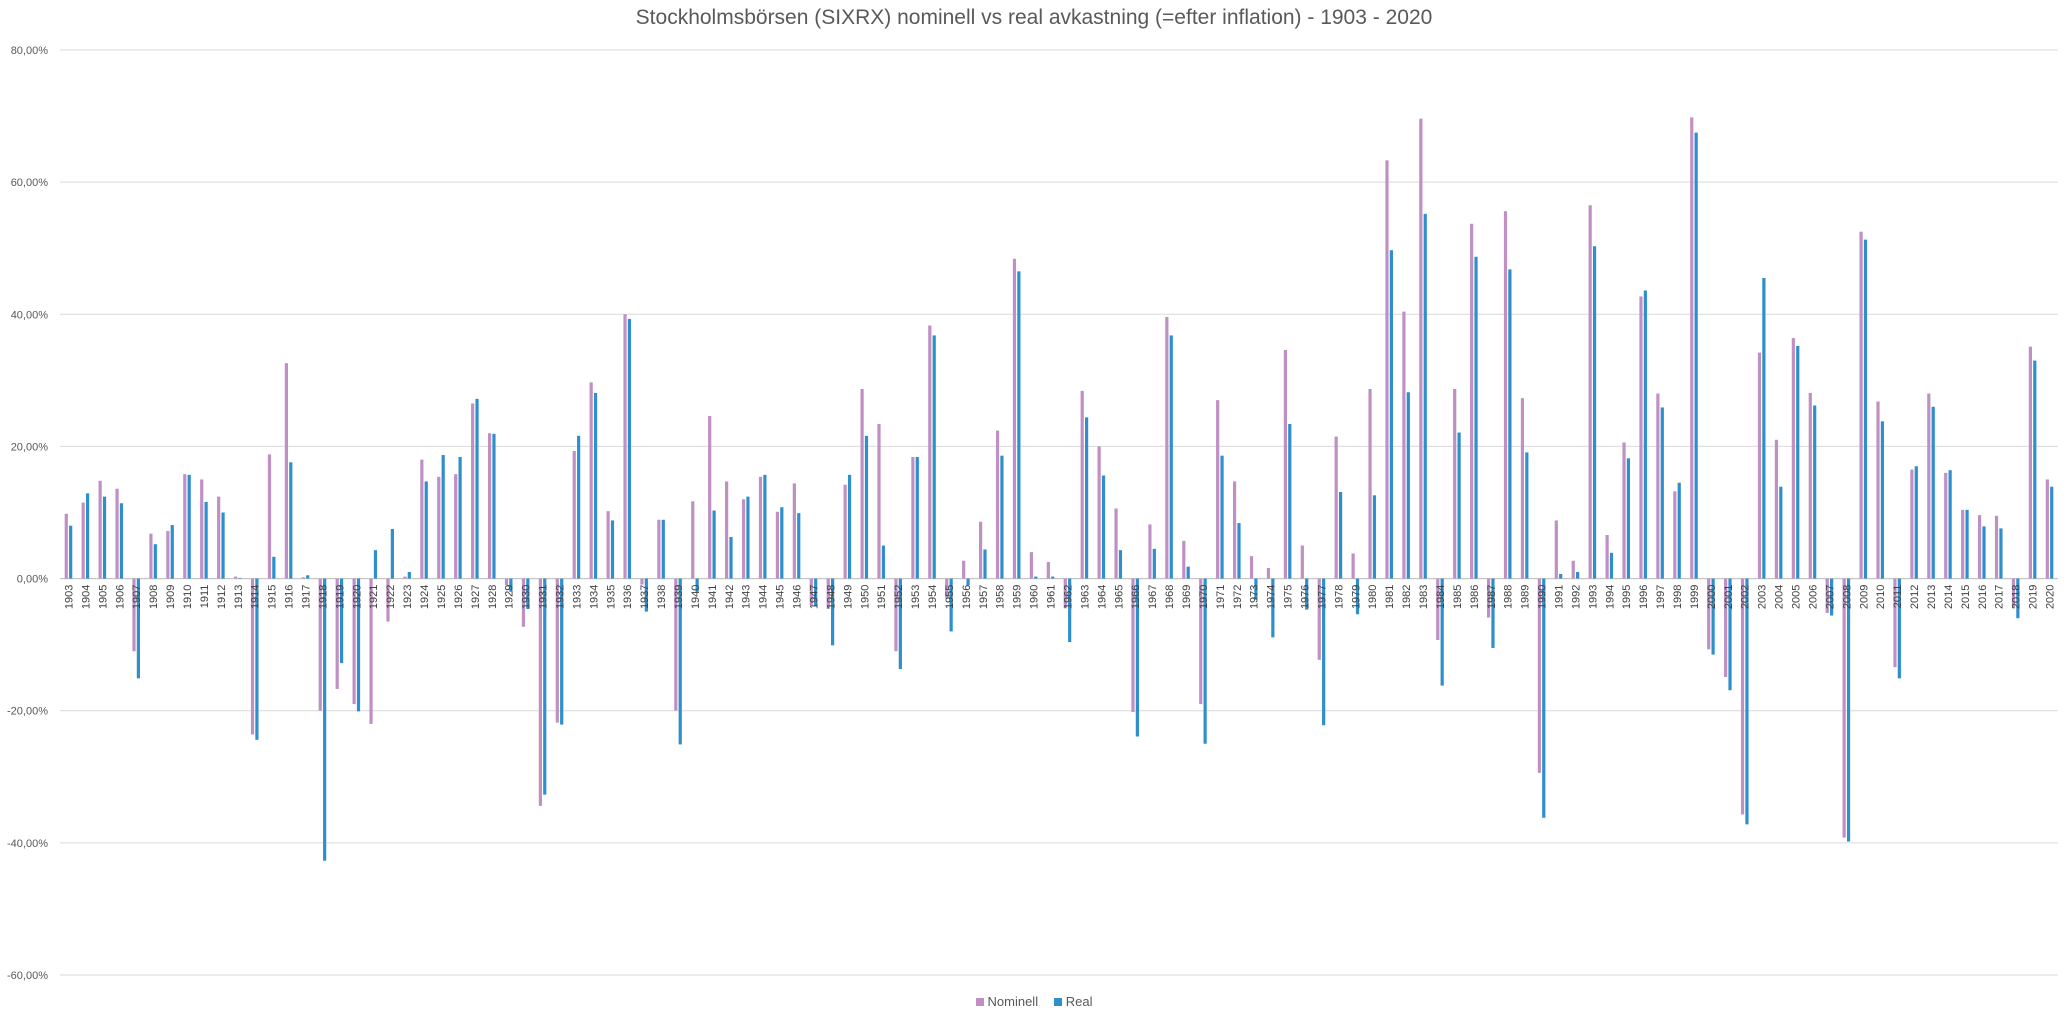 The height and width of the screenshot is (1015, 2068). I want to click on bar-nominell-1943, so click(743, 539).